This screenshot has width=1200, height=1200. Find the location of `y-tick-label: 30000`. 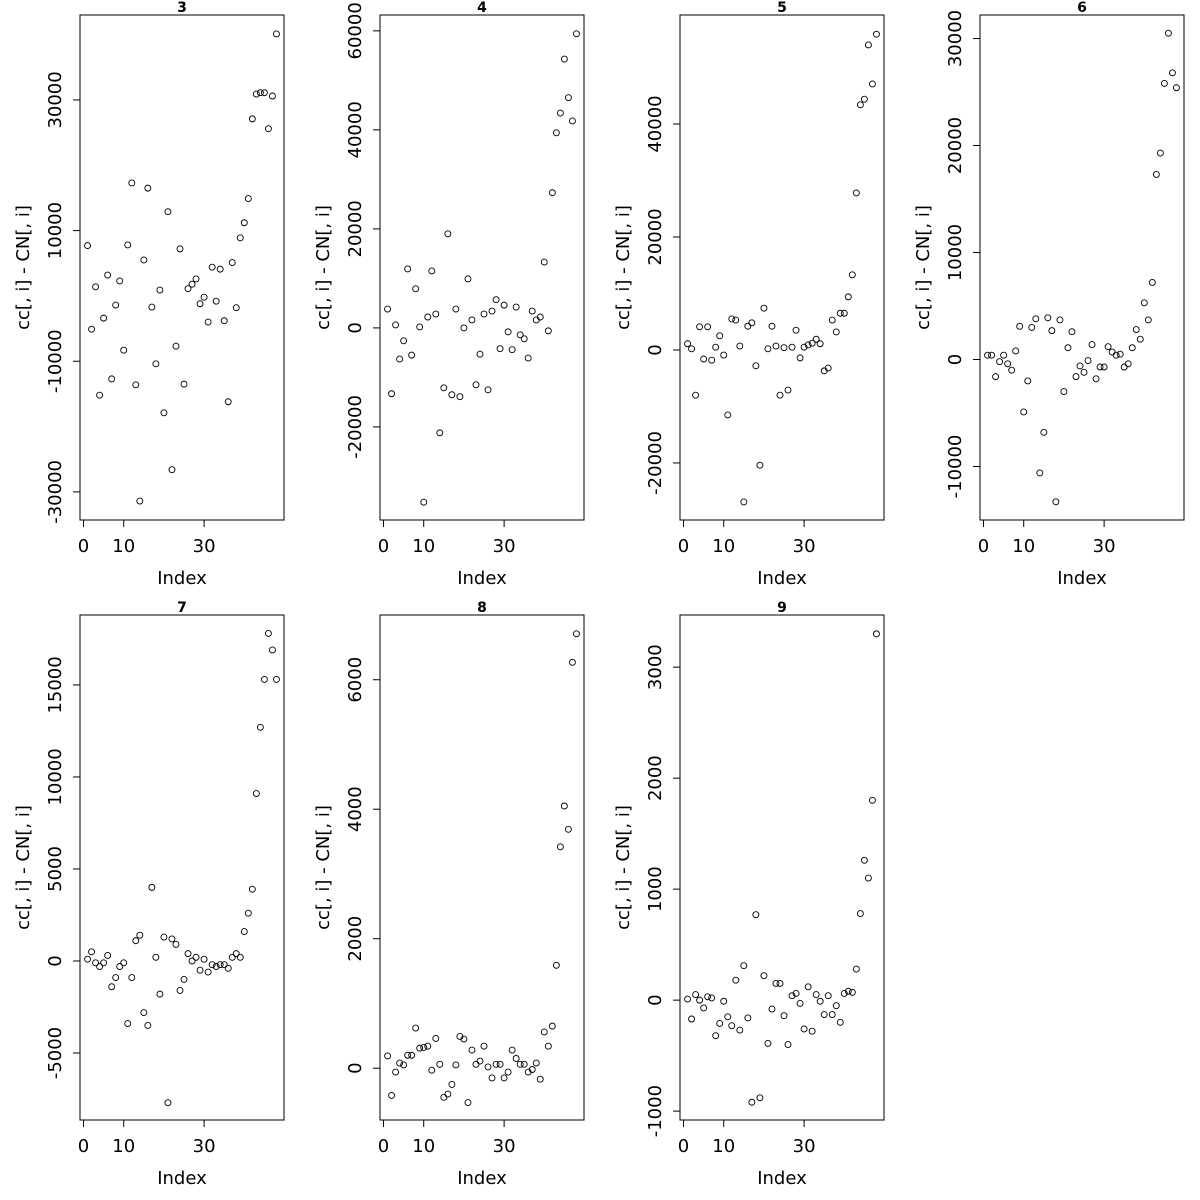

y-tick-label: 30000 is located at coordinates (55, 99).